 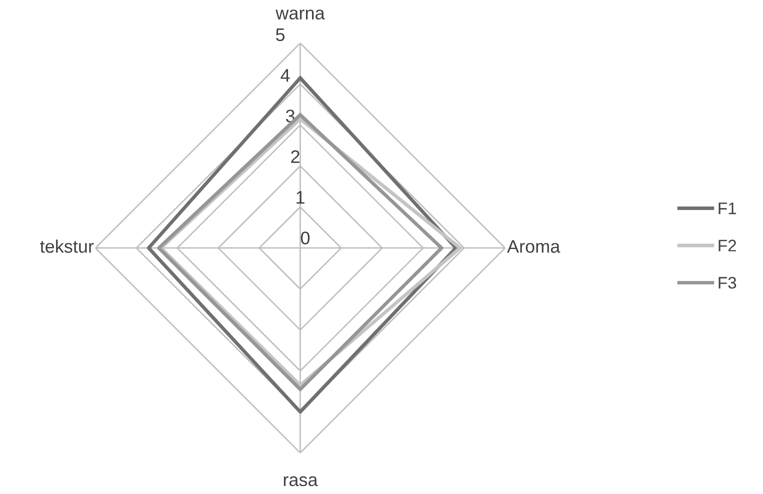 I want to click on y-tick-label: 1, so click(x=300, y=197).